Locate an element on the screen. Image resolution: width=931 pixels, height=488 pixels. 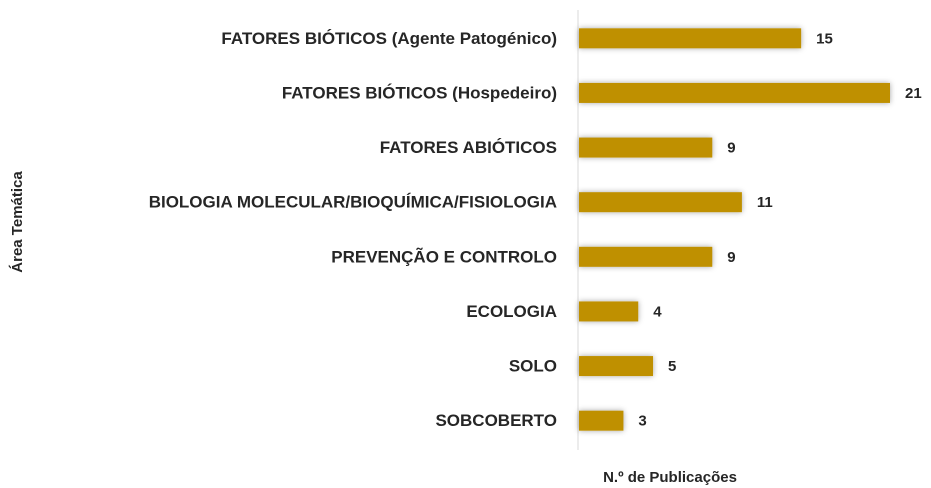
y-tick-label: FATORES BIÓTICOS (Agente Patogénico) is located at coordinates (389, 38).